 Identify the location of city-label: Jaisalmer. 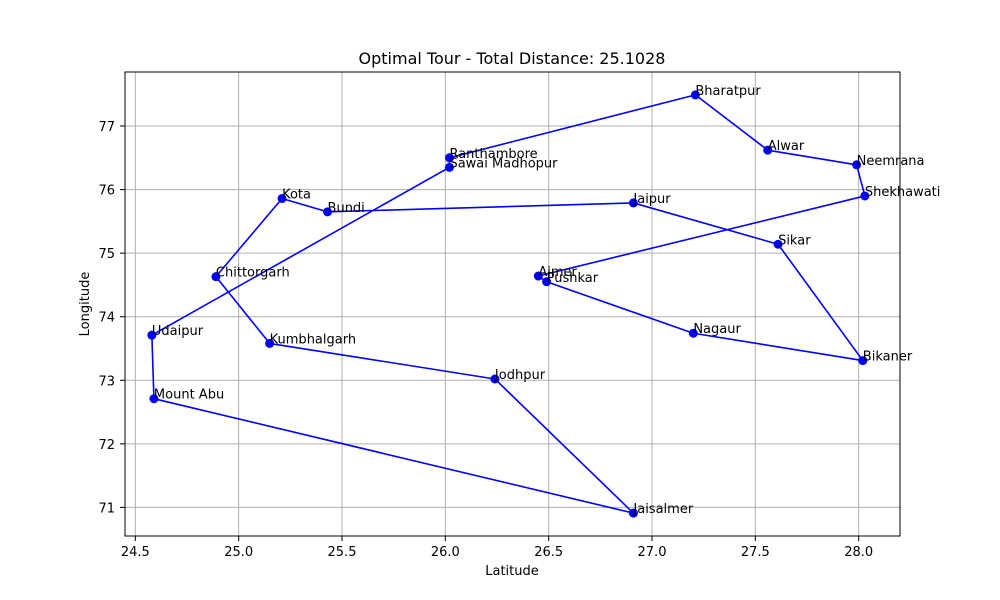
(662, 509).